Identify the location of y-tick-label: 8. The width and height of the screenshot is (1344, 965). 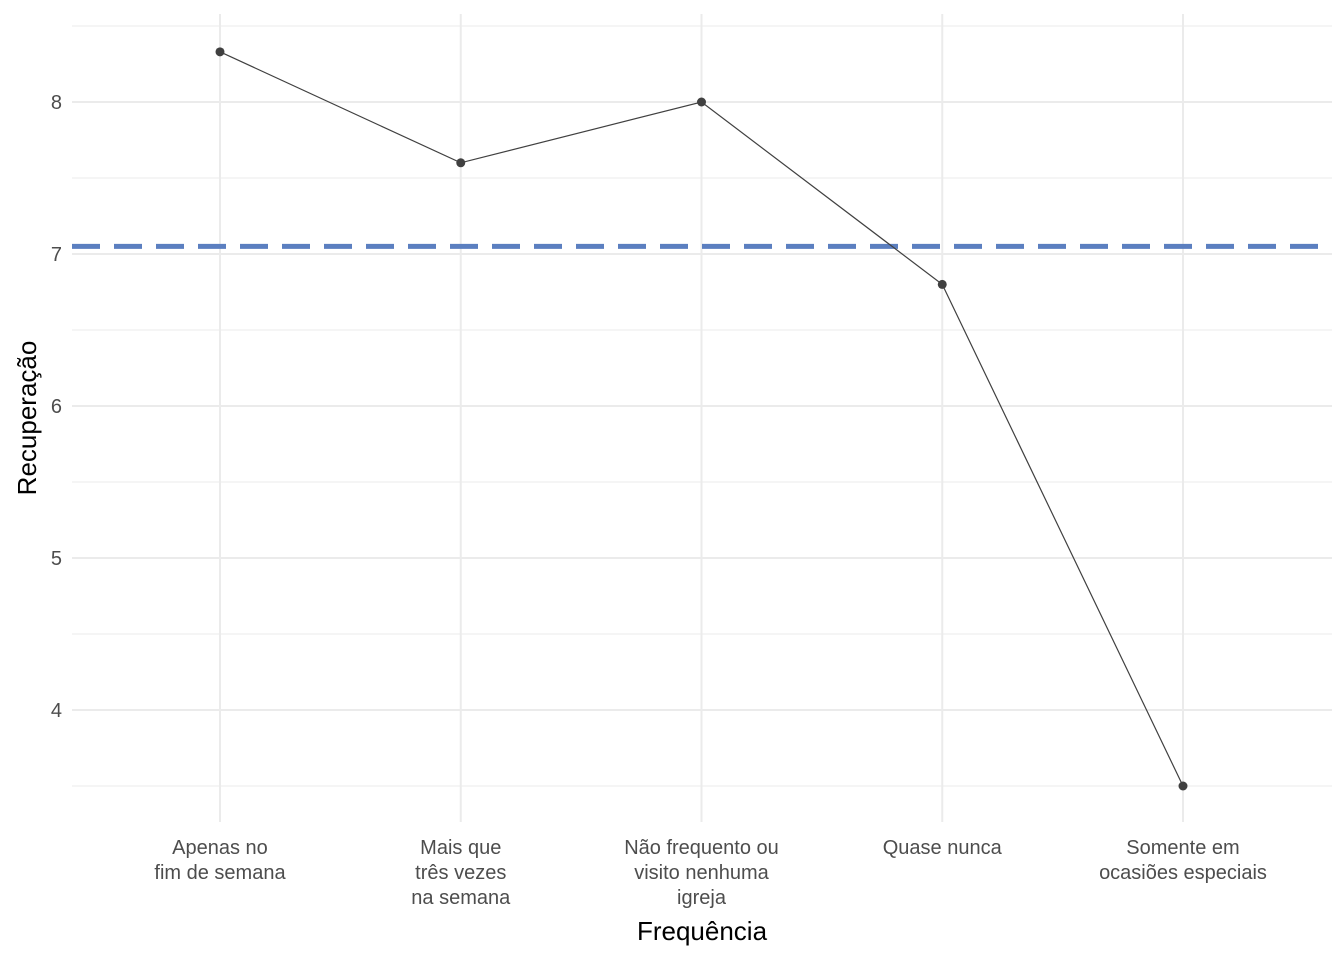
(56, 103).